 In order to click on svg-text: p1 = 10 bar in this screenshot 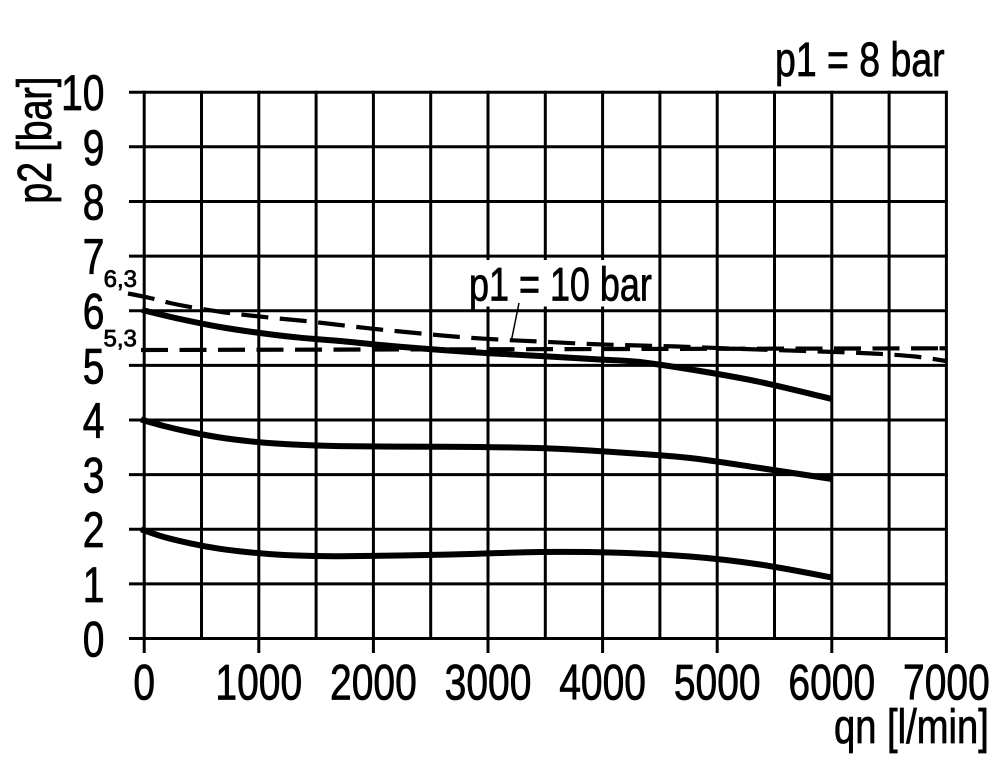, I will do `click(560, 284)`.